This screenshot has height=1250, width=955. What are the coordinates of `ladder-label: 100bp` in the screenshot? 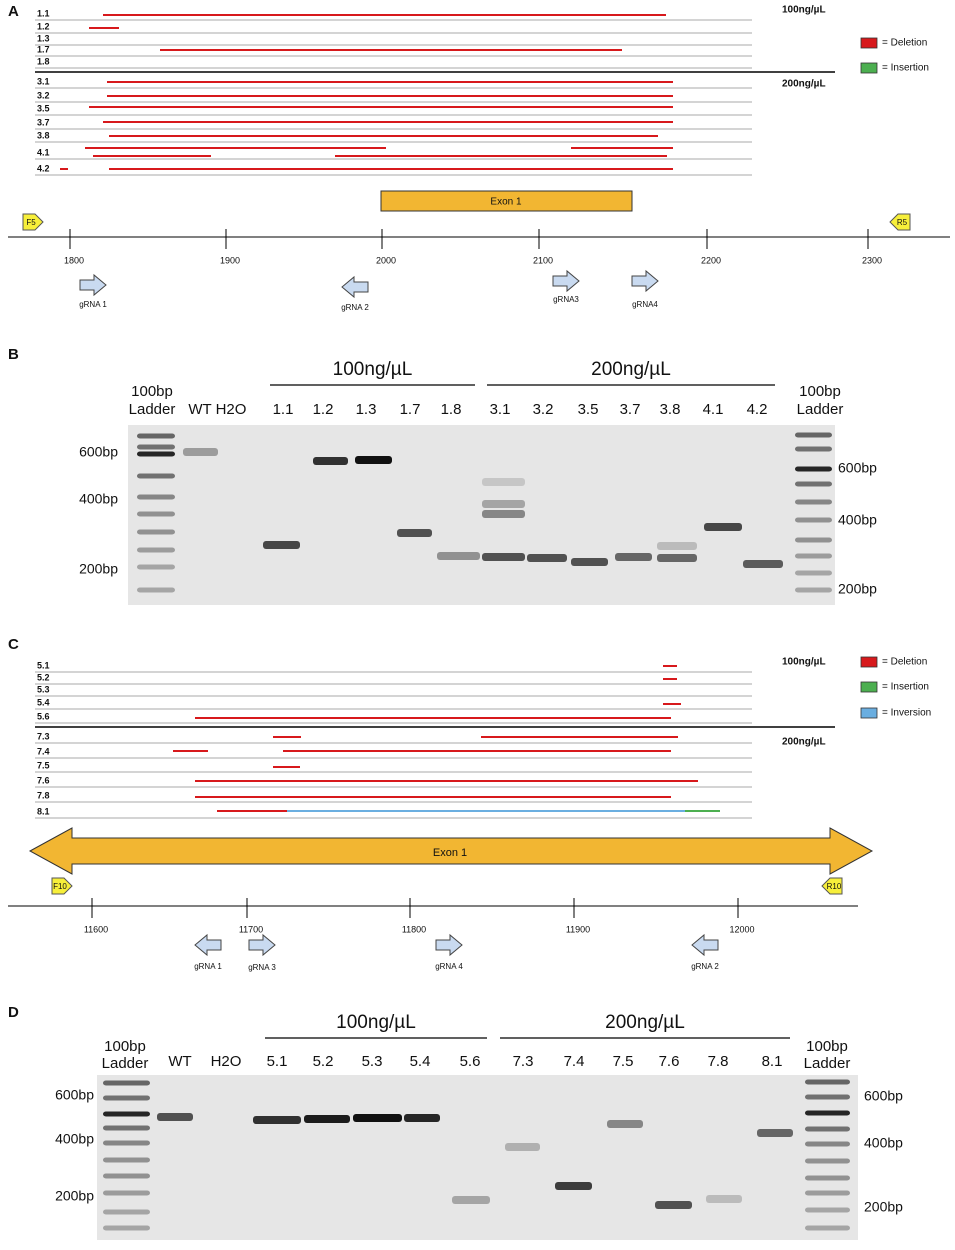 It's located at (827, 1046).